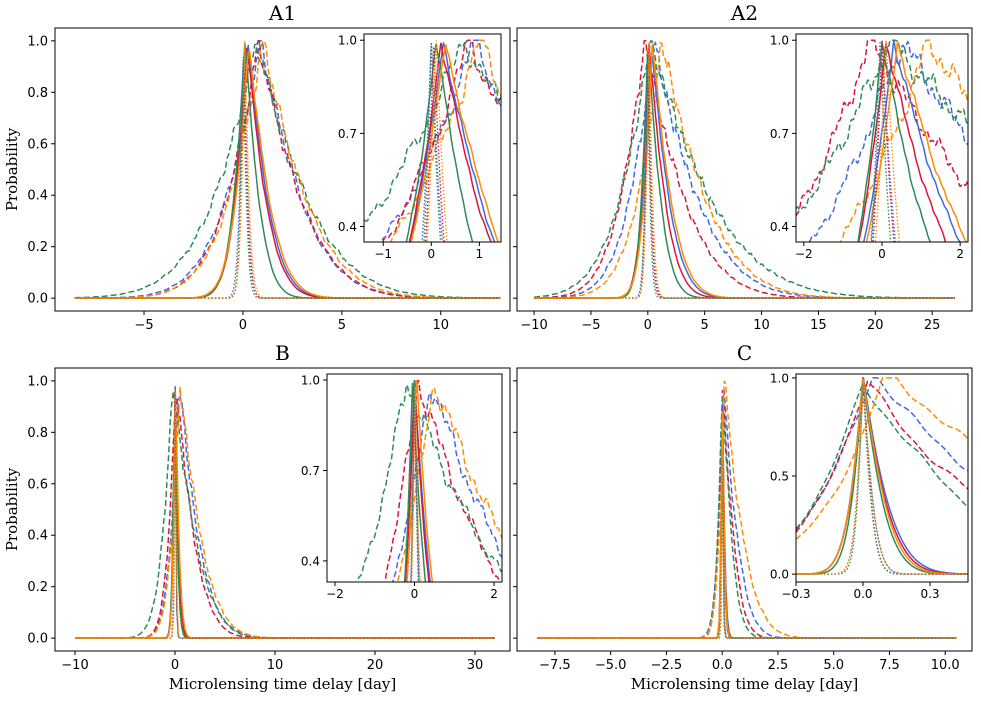 This screenshot has height=701, width=981. What do you see at coordinates (37, 536) in the screenshot?
I see `panel-b-ytick-label: 0.4` at bounding box center [37, 536].